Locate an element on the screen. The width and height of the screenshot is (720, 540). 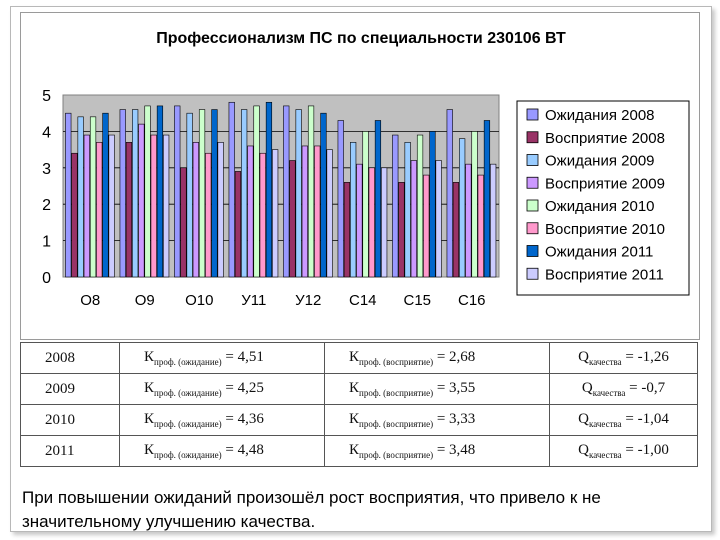
x-tick-label: С16 is located at coordinates (472, 300).